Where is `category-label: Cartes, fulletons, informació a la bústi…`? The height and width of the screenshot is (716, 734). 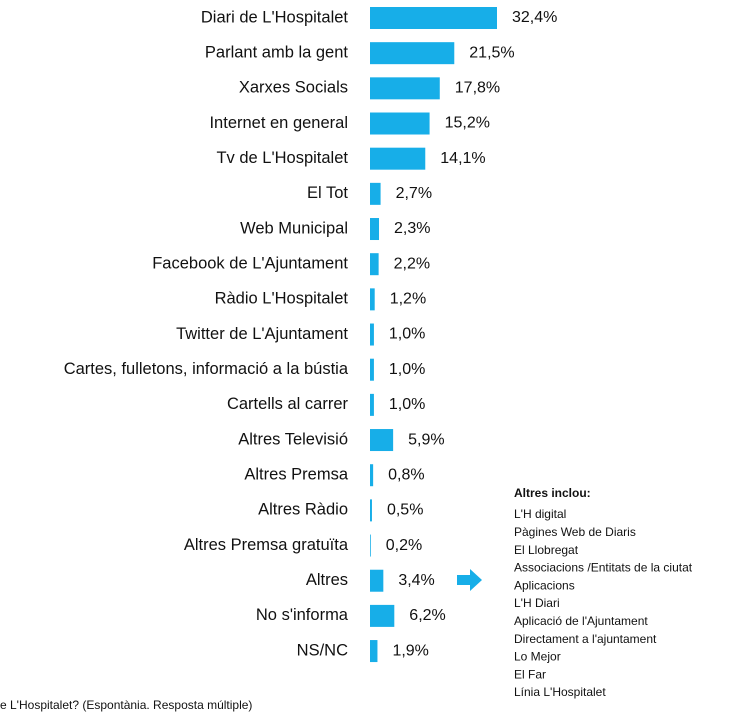
category-label: Cartes, fulletons, informació a la bústi… is located at coordinates (206, 369).